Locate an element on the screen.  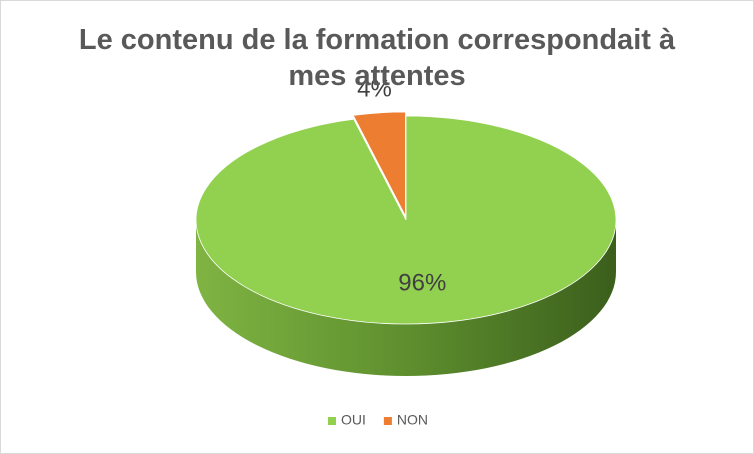
data-label: 96% is located at coordinates (422, 282).